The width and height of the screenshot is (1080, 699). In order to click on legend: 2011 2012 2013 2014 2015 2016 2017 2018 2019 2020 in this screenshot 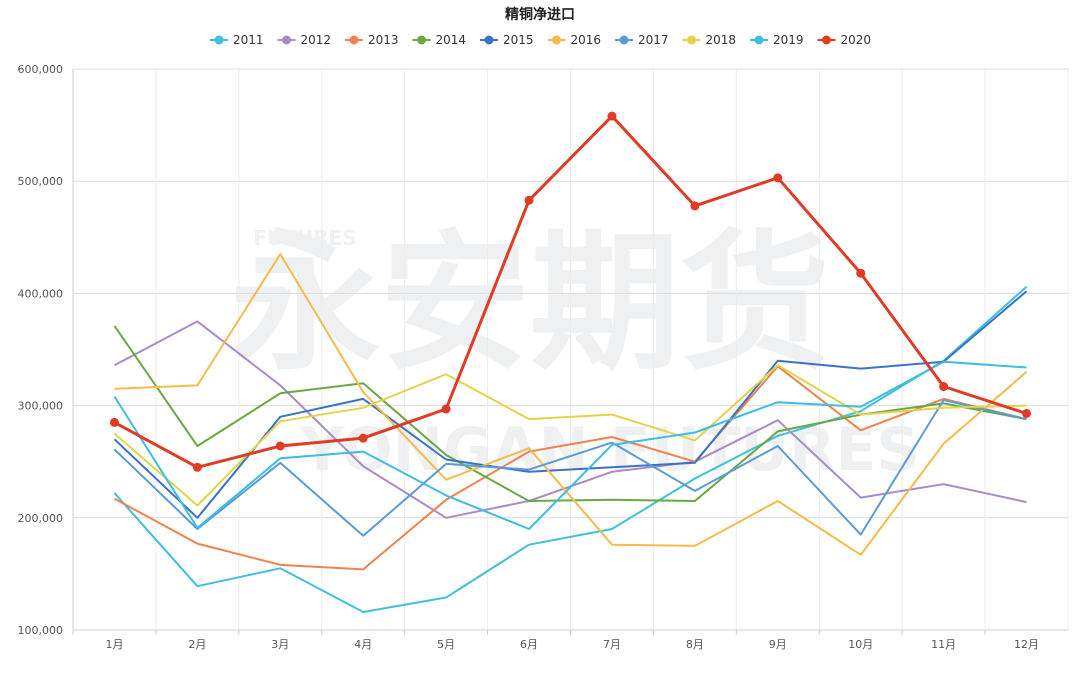, I will do `click(540, 40)`.